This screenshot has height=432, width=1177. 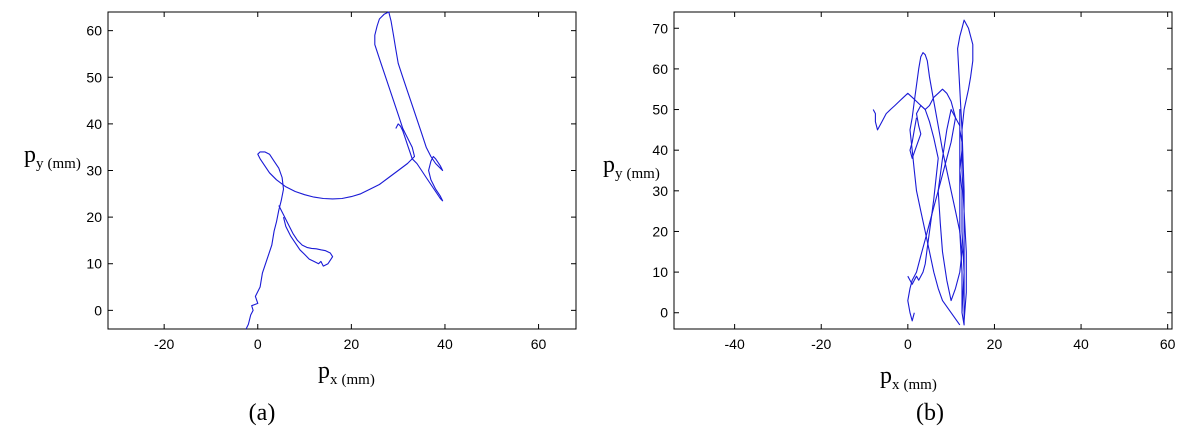 I want to click on panel-label: (b), so click(x=930, y=413).